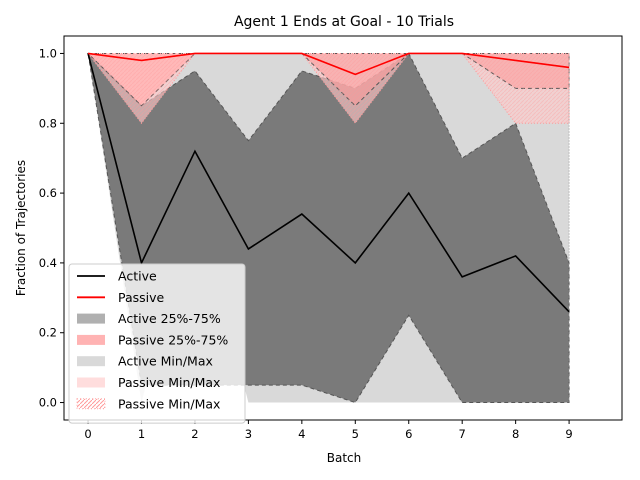 The width and height of the screenshot is (640, 480). Describe the element at coordinates (301, 434) in the screenshot. I see `x-tick-label: 4` at that location.